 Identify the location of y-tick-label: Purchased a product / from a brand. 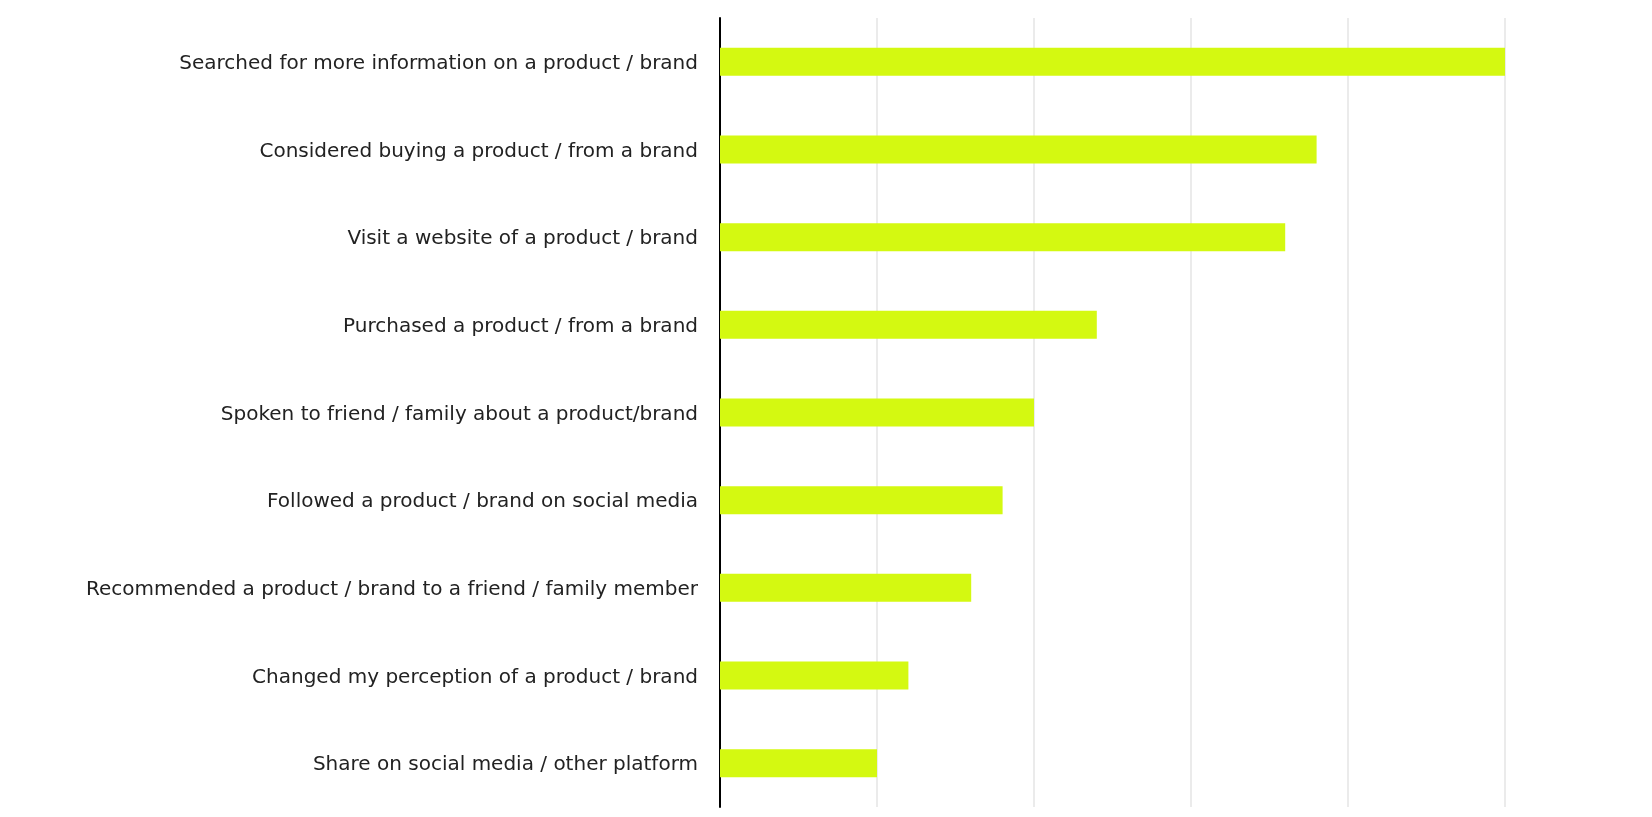
(520, 324).